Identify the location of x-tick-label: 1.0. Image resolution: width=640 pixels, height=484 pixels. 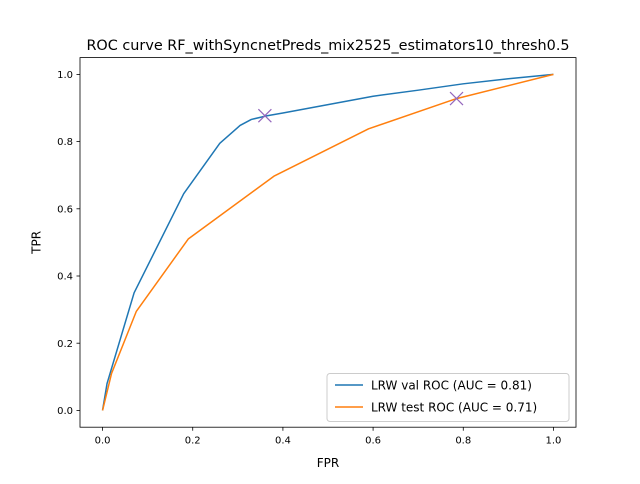
(554, 441).